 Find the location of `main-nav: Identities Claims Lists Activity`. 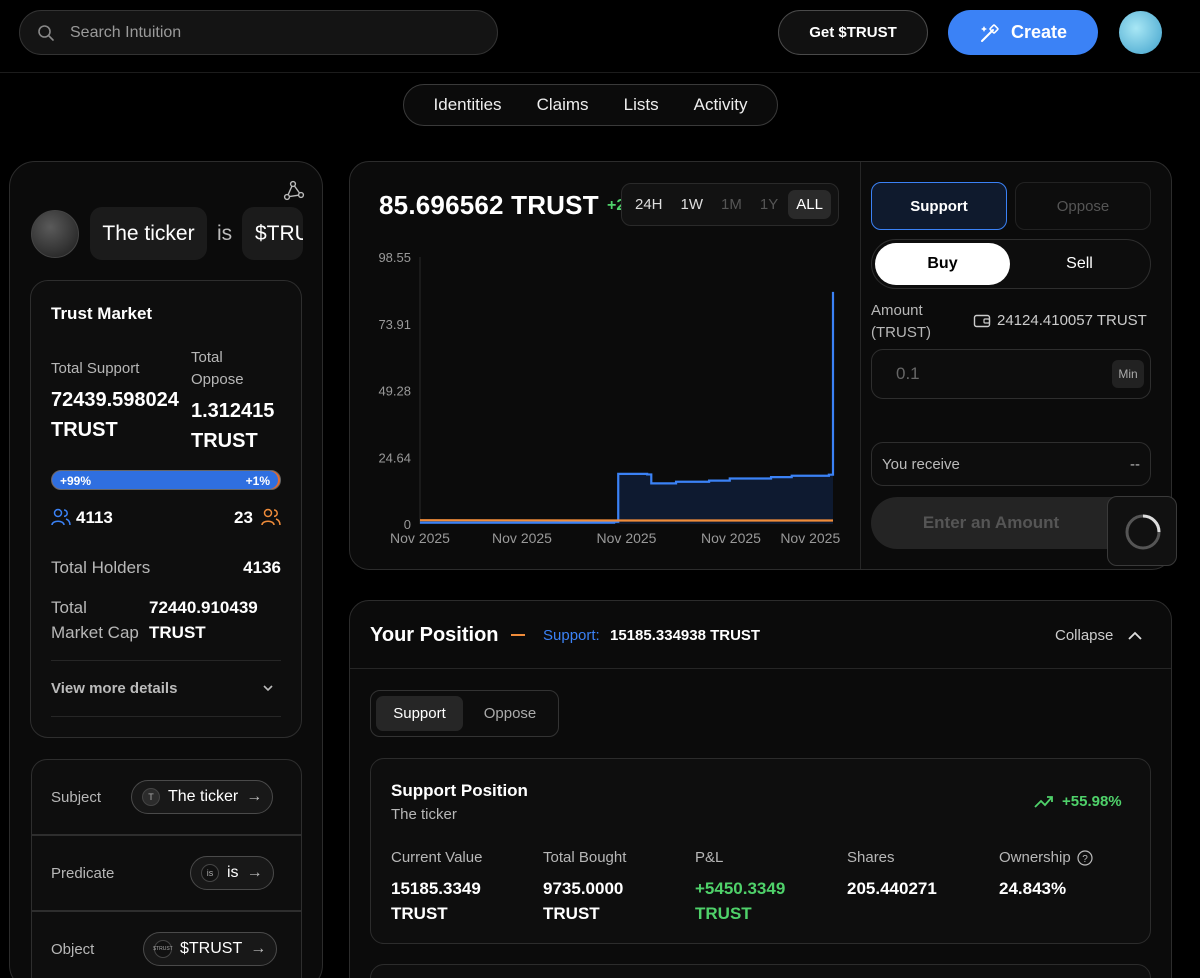

main-nav: Identities Claims Lists Activity is located at coordinates (590, 105).